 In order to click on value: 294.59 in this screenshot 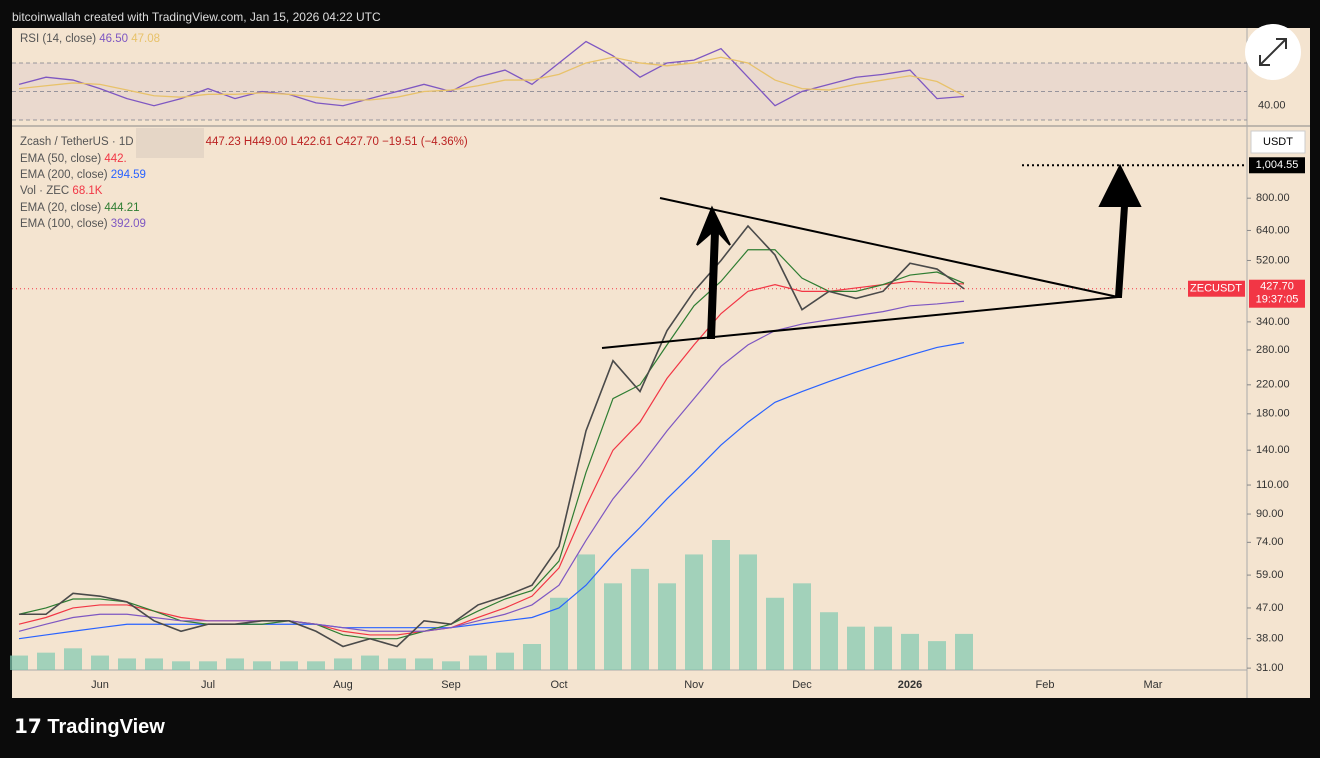, I will do `click(128, 175)`.